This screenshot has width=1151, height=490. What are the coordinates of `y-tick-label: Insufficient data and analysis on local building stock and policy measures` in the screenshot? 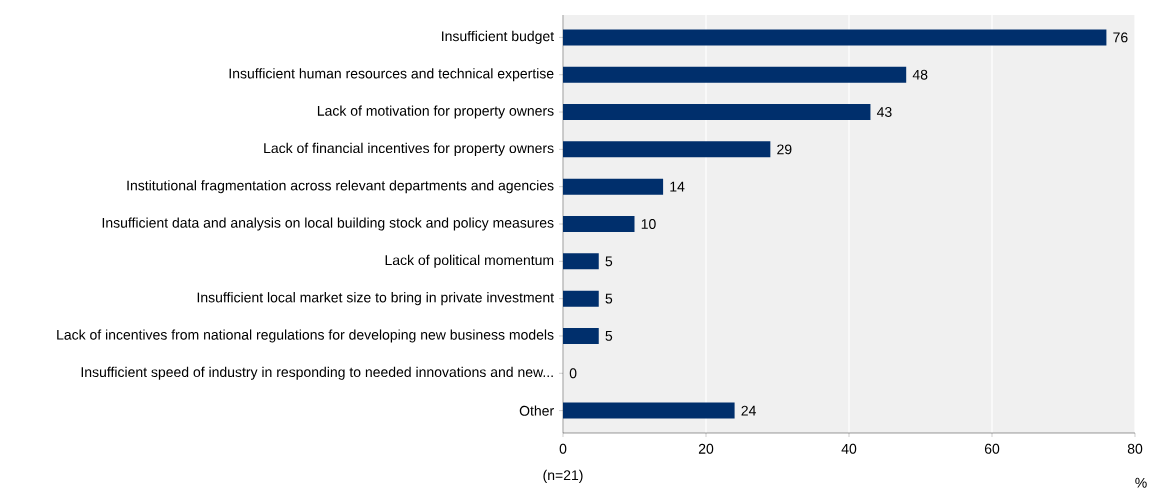 It's located at (328, 224).